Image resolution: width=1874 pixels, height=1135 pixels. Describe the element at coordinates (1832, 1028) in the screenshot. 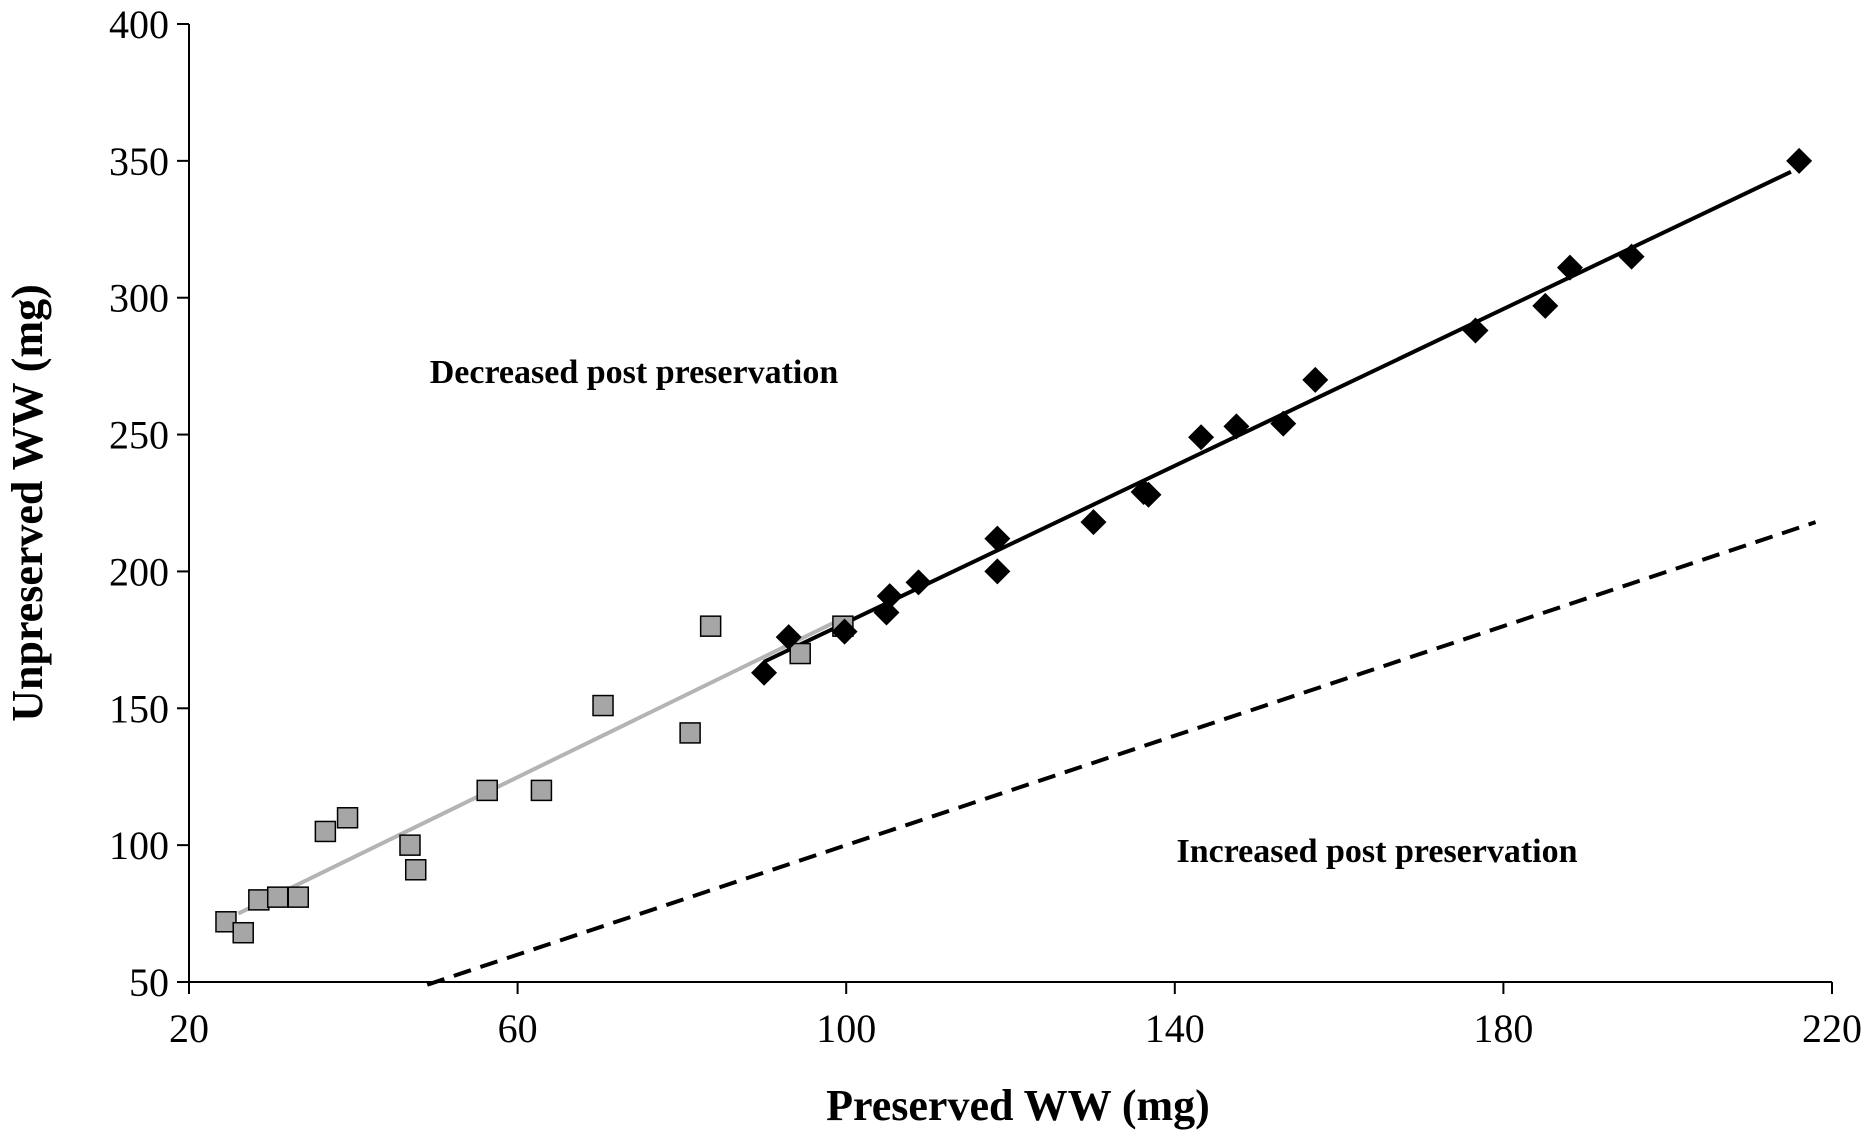

I see `x-tick-label: 220` at that location.